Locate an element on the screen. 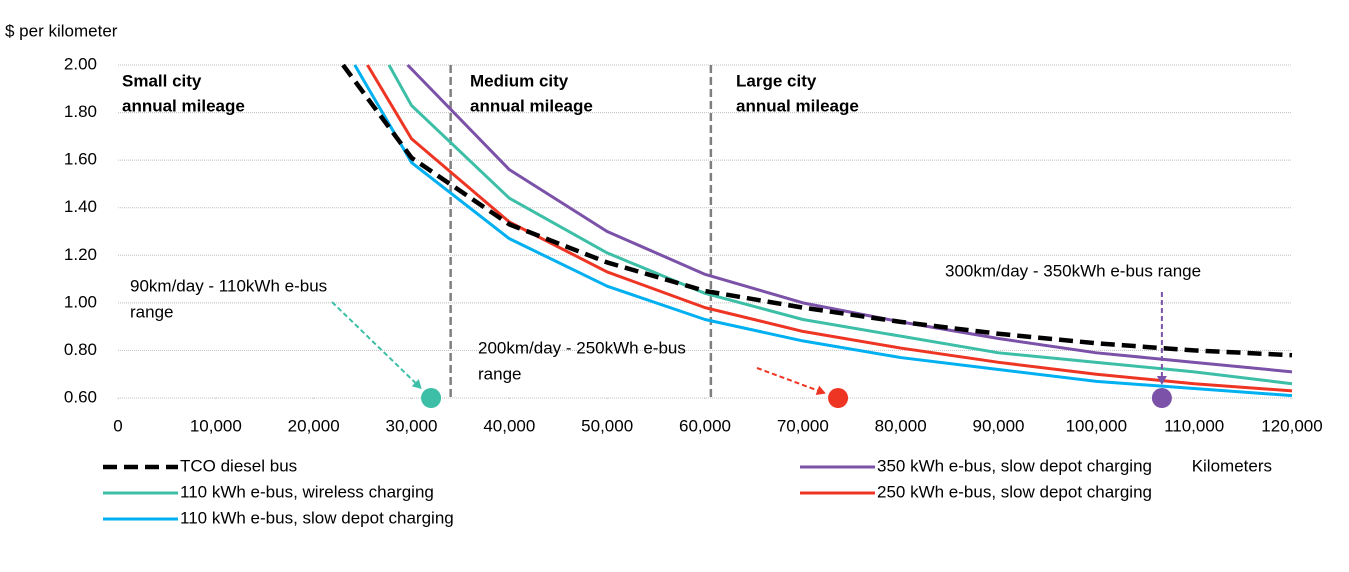 This screenshot has height=572, width=1349. annotation: 300km/day - 350kWh e-bus range is located at coordinates (1073, 270).